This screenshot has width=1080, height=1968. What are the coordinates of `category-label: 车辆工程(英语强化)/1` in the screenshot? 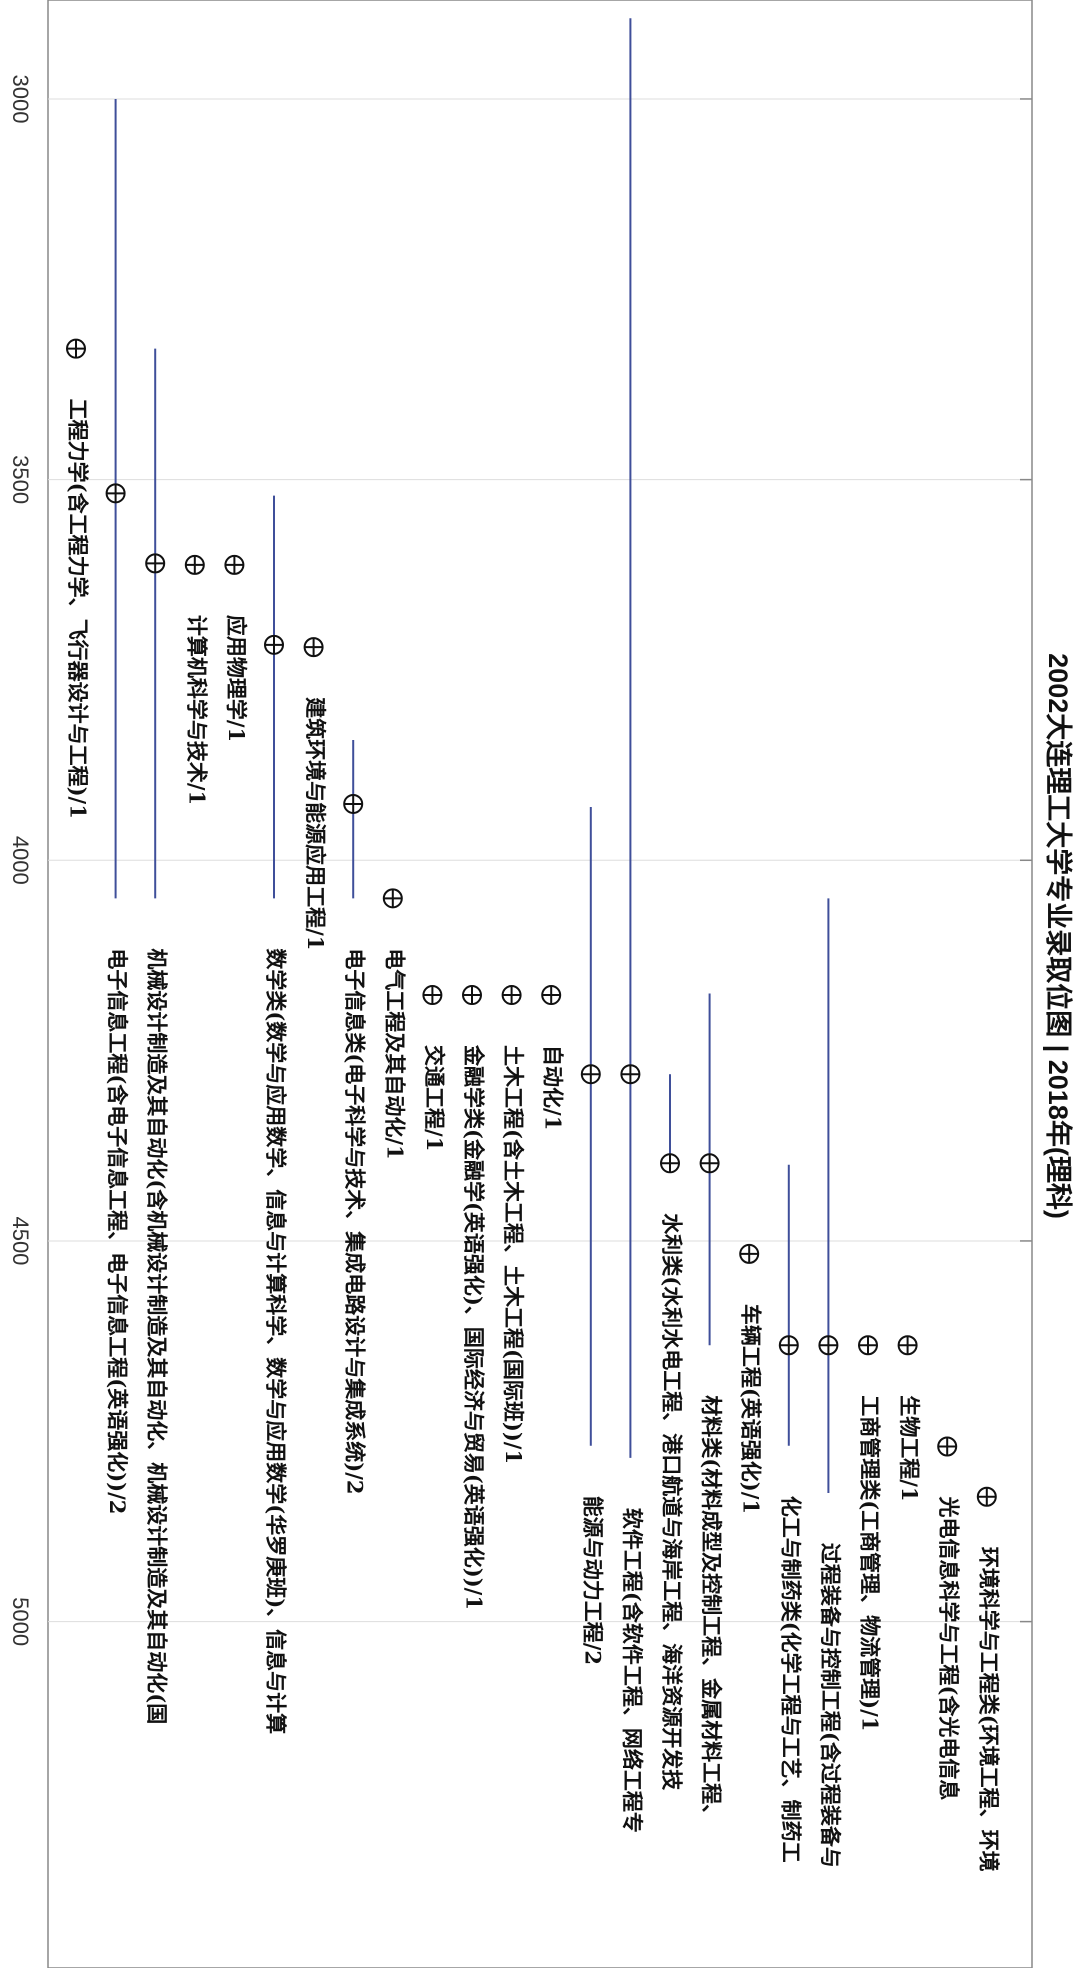 It's located at (751, 1409).